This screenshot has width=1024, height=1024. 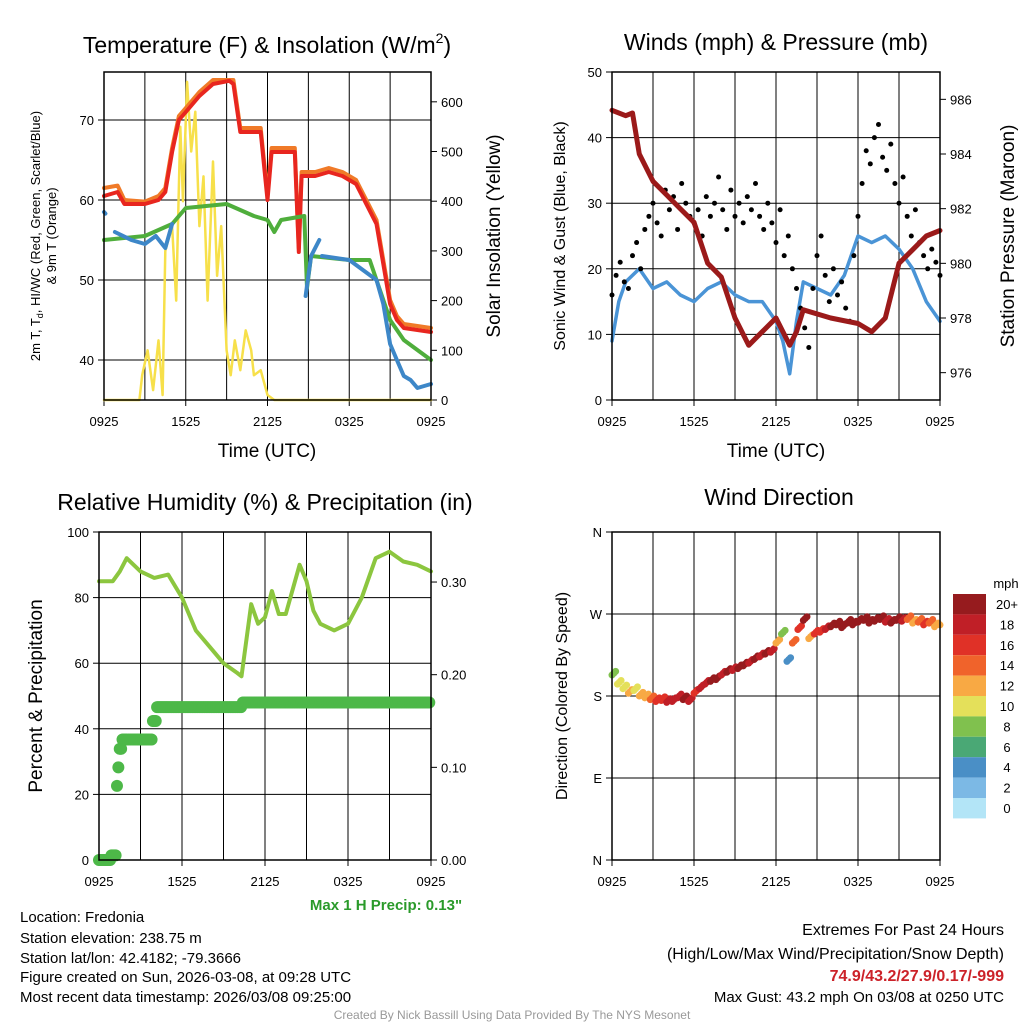 I want to click on humidity-y2tick-label: 0.20, so click(x=453, y=675).